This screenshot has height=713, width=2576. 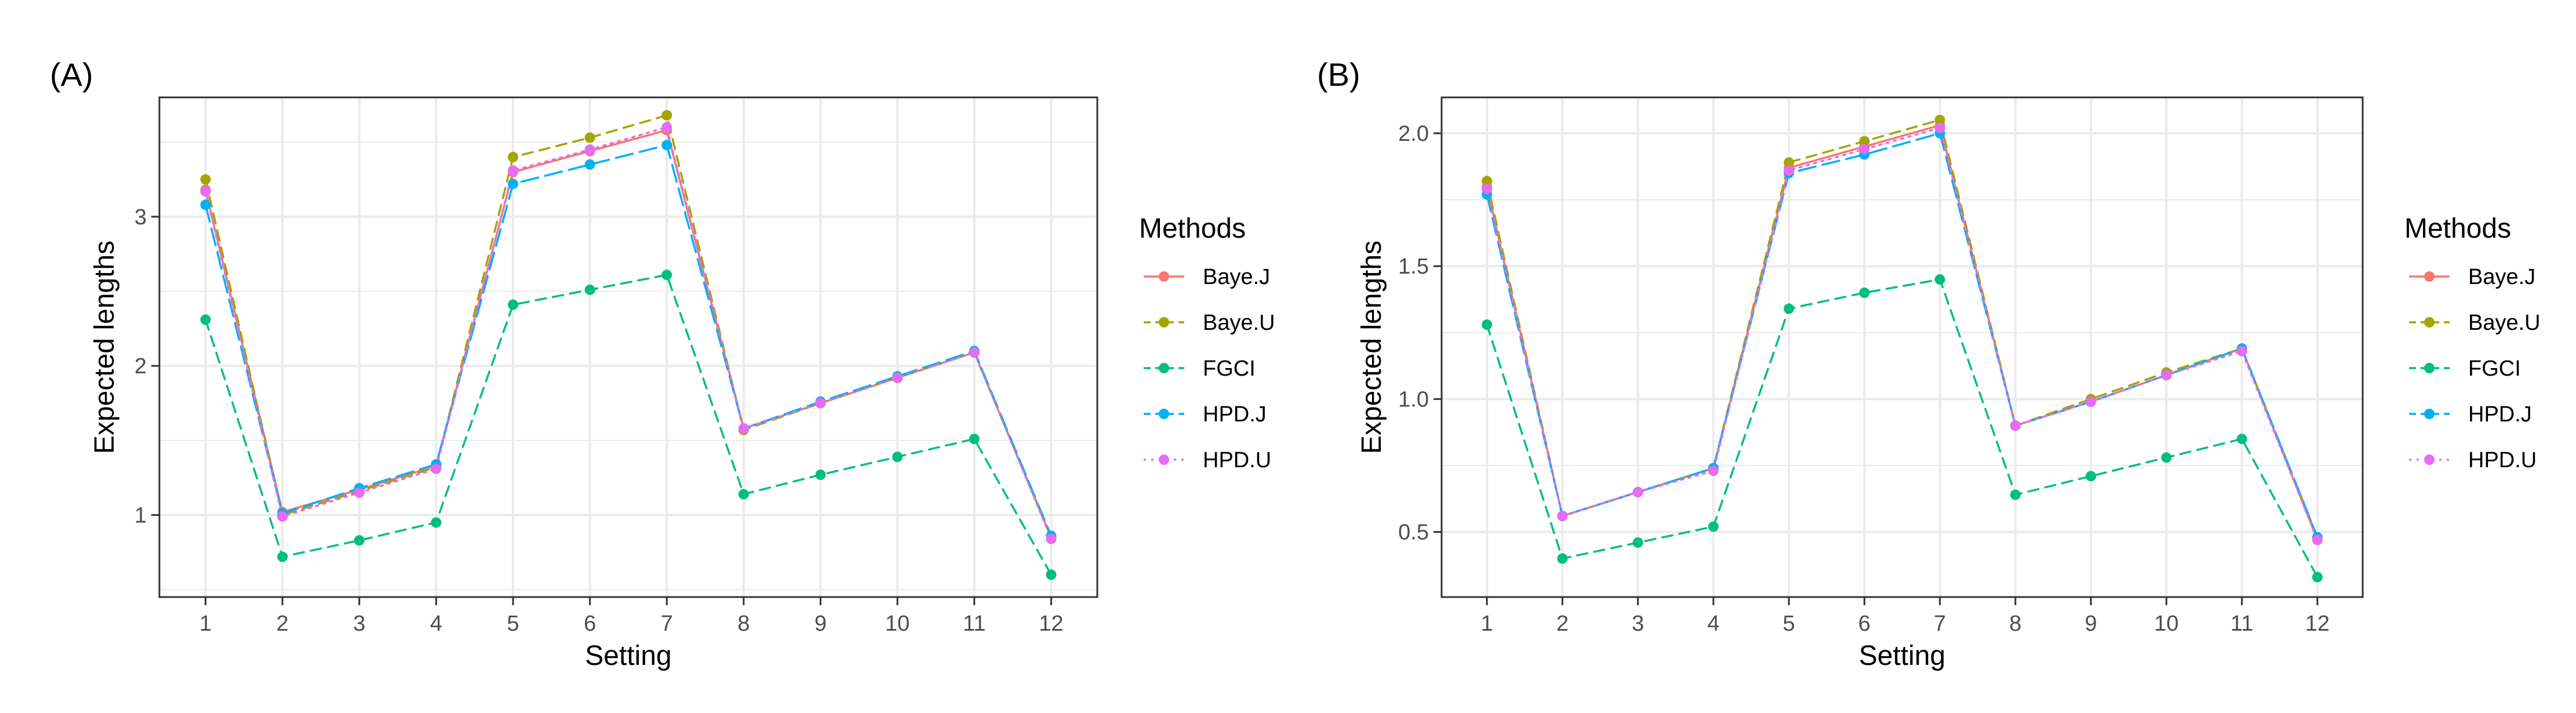 I want to click on x-tick-label: 11, so click(x=2242, y=624).